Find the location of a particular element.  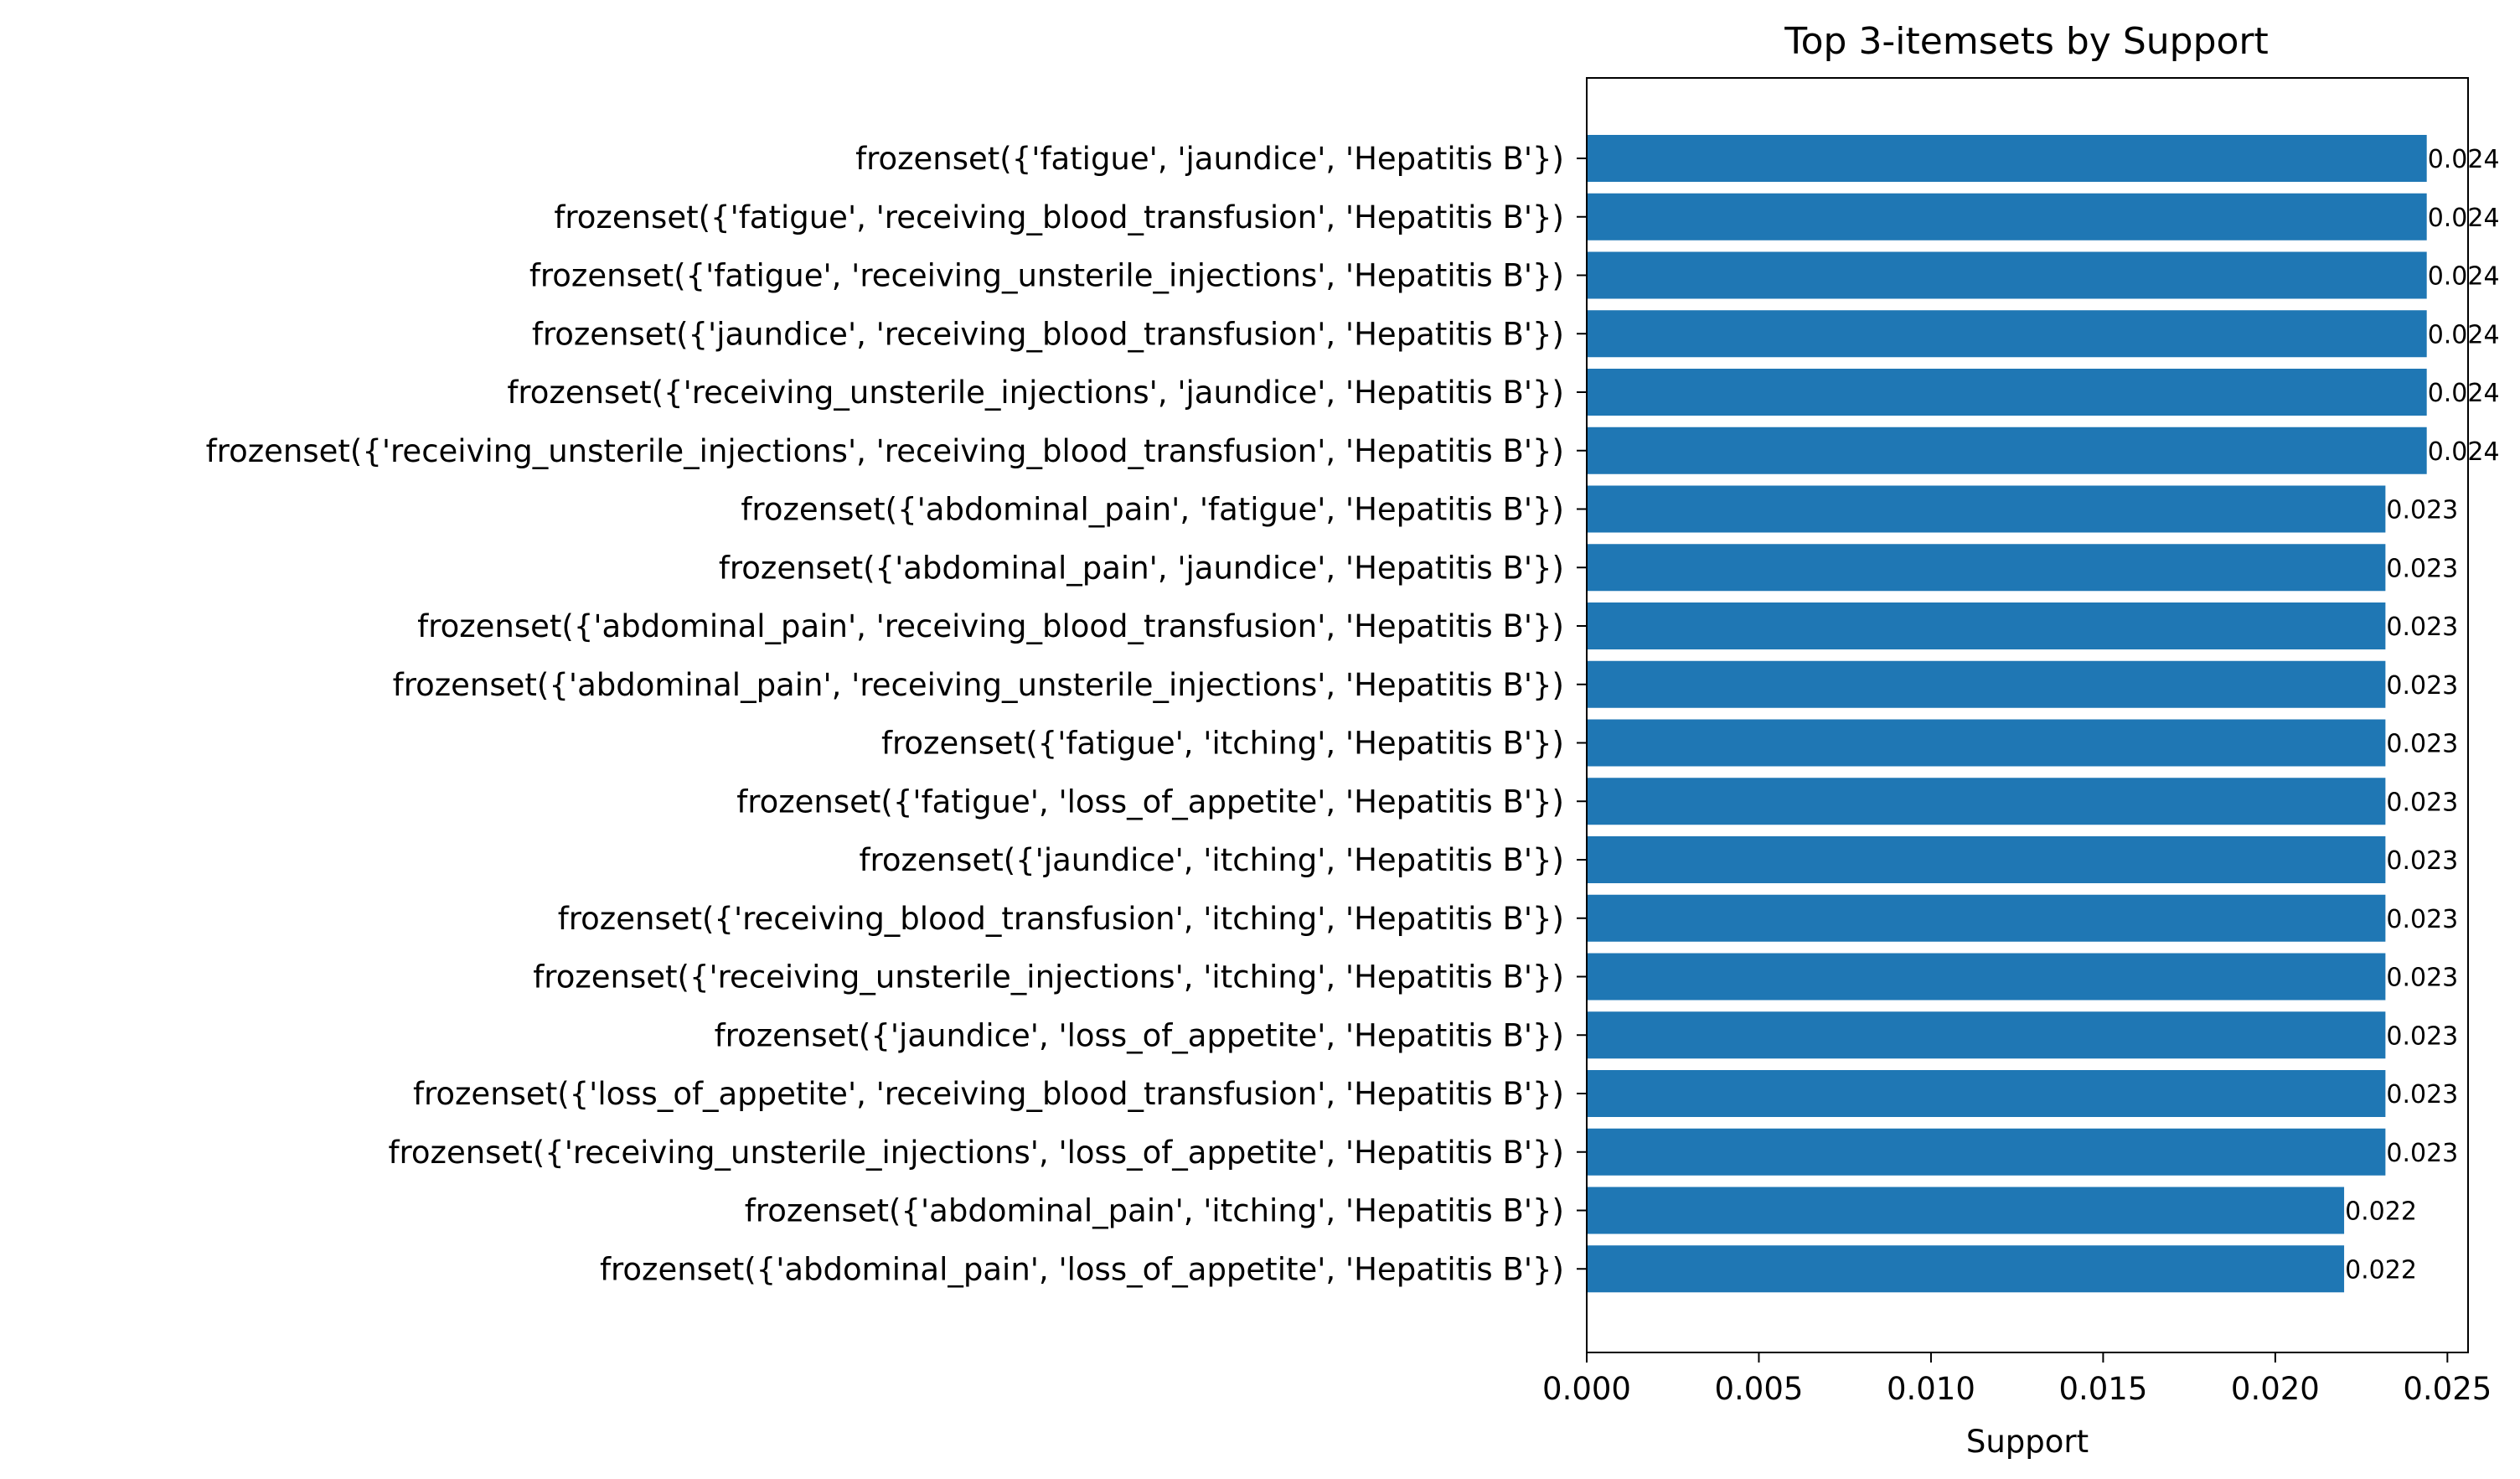

x-tick-label: 0.015 is located at coordinates (2102, 1389).